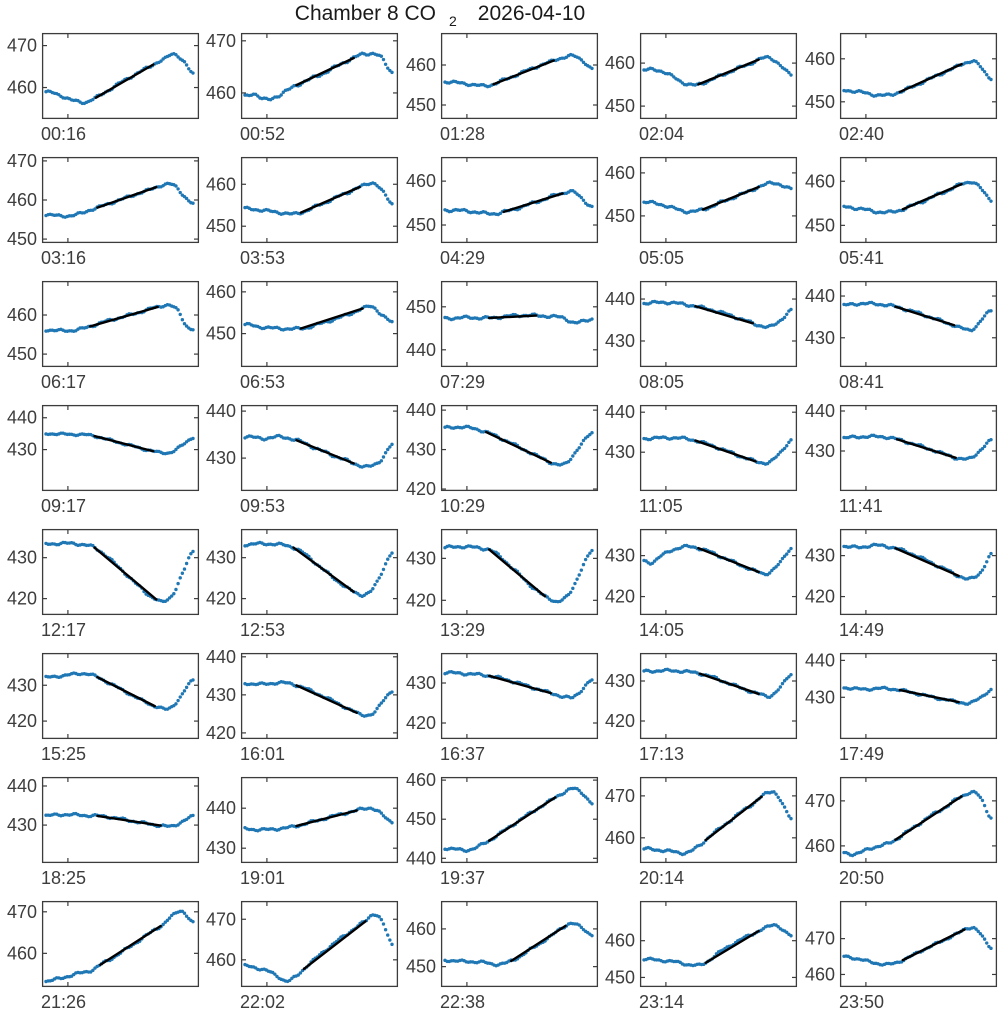  Describe the element at coordinates (421, 410) in the screenshot. I see `y-tick-label: 440` at that location.